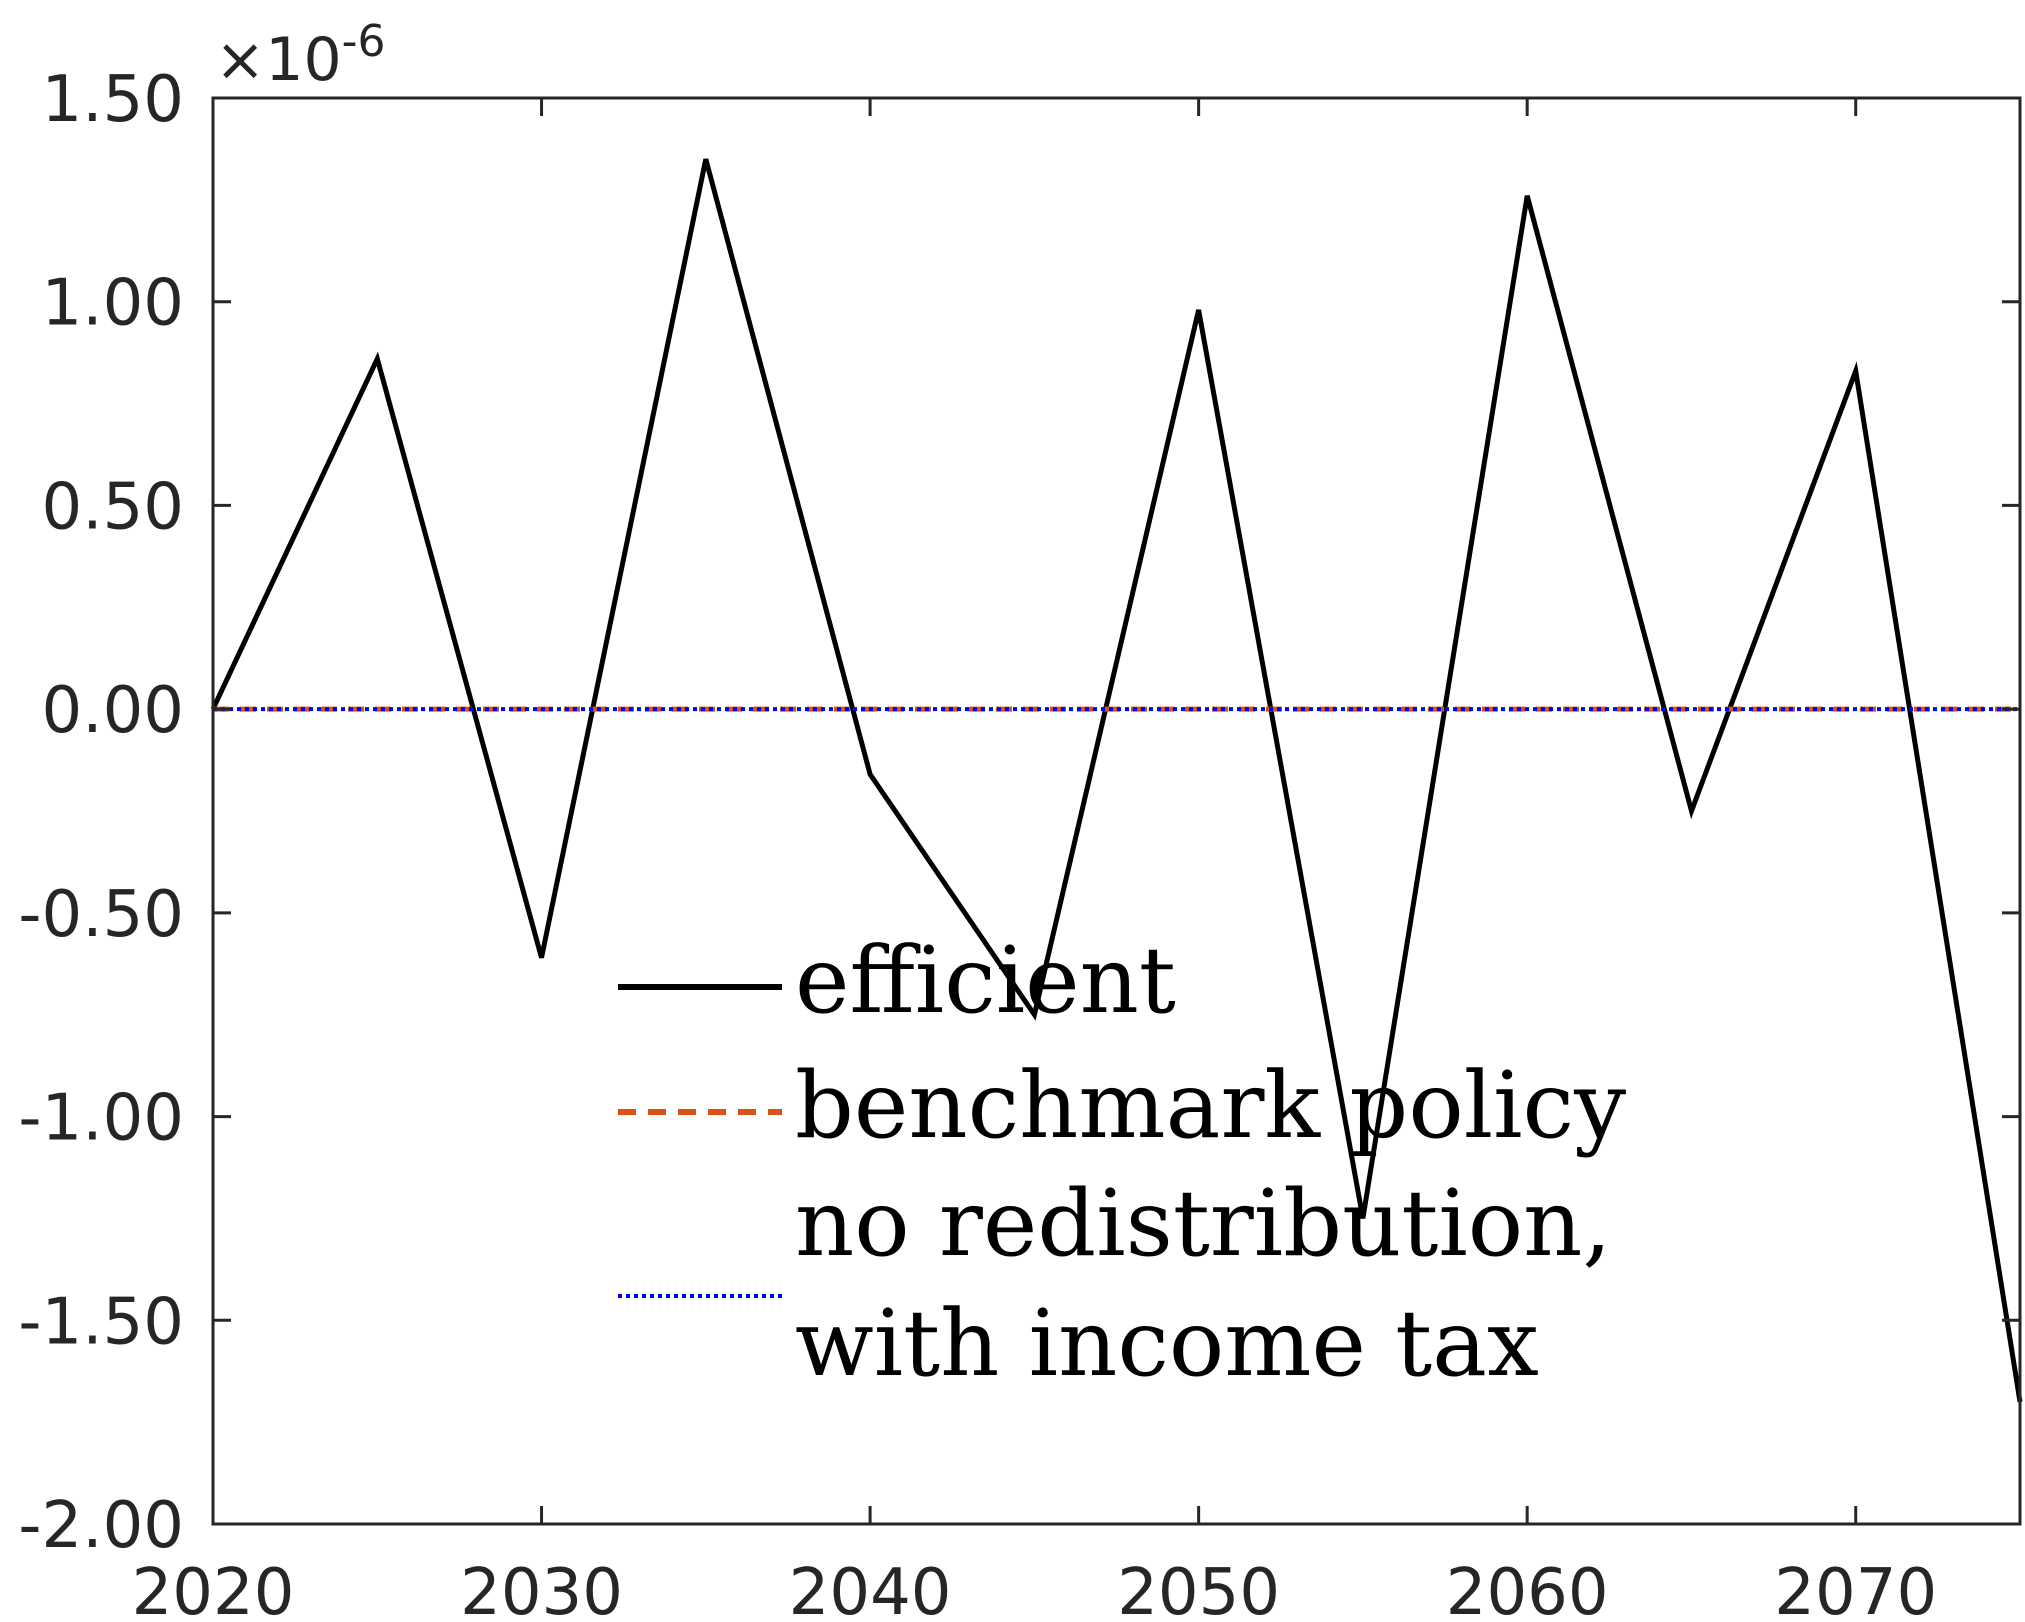 This screenshot has height=1622, width=2025. Describe the element at coordinates (113, 304) in the screenshot. I see `y-tick-label: 1.00` at that location.